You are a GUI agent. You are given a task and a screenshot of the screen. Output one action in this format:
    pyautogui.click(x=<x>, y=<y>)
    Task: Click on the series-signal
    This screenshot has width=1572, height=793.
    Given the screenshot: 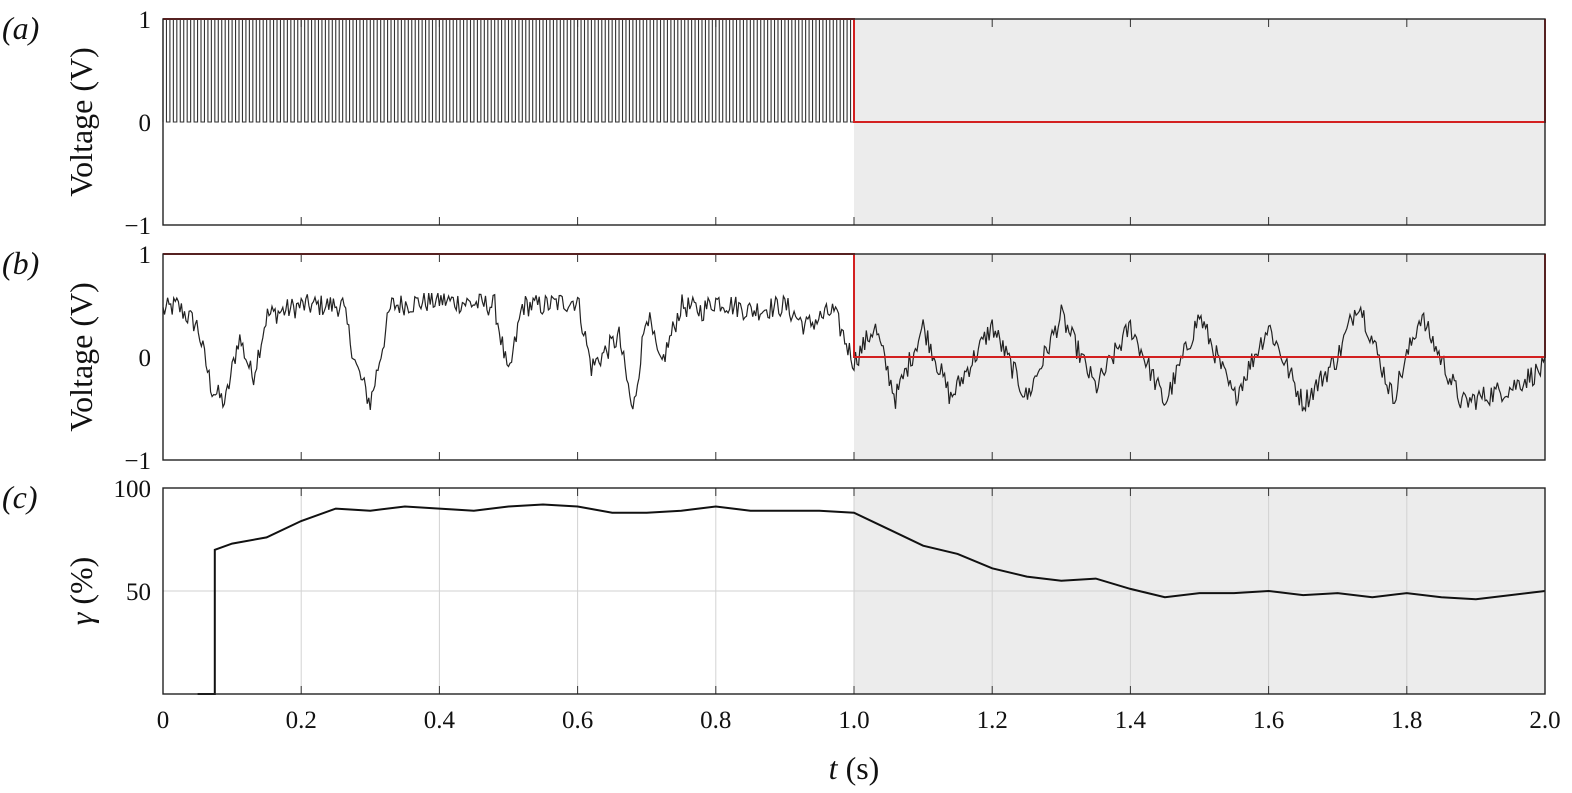 What is the action you would take?
    pyautogui.click(x=854, y=352)
    